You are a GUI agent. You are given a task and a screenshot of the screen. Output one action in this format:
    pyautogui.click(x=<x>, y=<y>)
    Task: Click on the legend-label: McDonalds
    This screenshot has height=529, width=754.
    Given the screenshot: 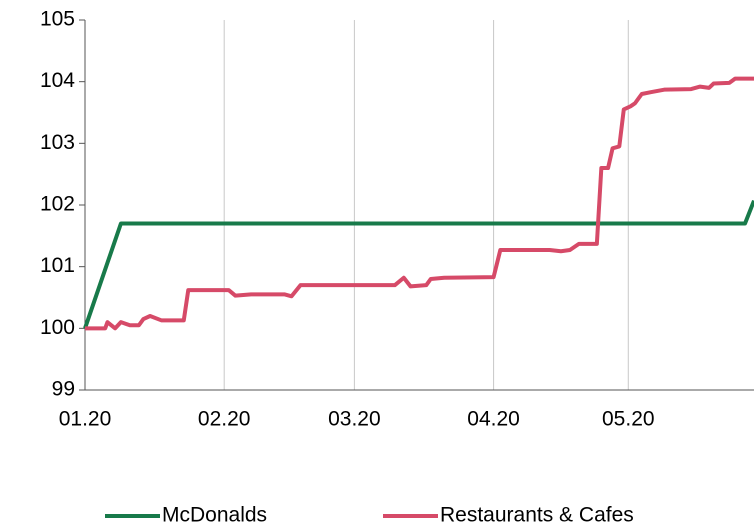 What is the action you would take?
    pyautogui.click(x=214, y=515)
    